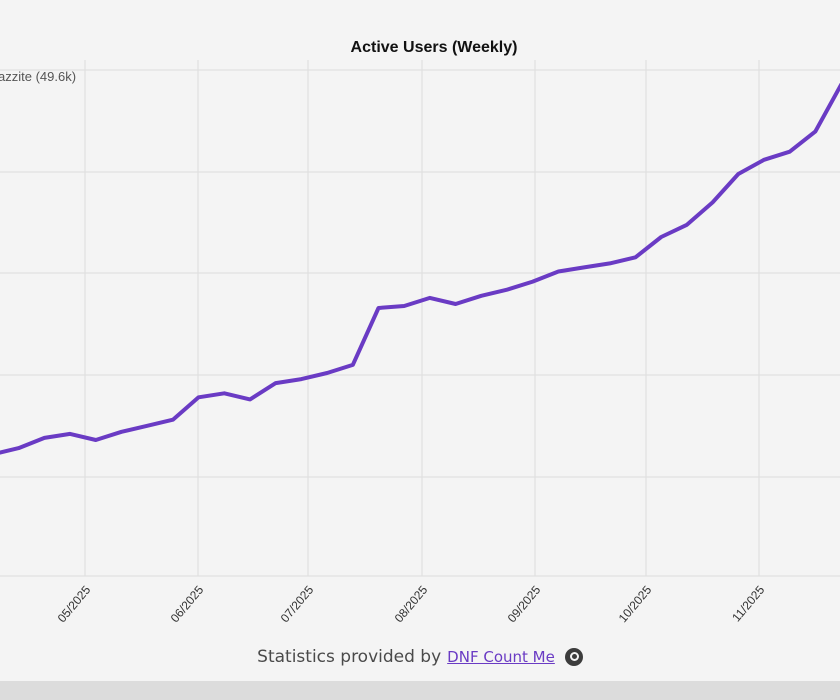 The height and width of the screenshot is (700, 840). I want to click on x-tick-label: 11/2025, so click(748, 604).